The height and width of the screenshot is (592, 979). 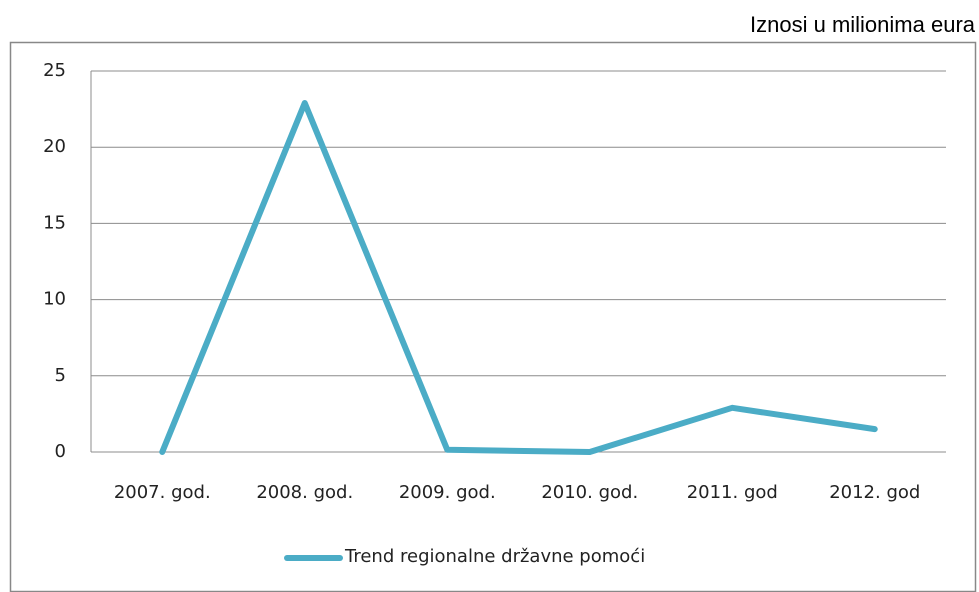 I want to click on y-tick-label: 5, so click(x=60, y=375).